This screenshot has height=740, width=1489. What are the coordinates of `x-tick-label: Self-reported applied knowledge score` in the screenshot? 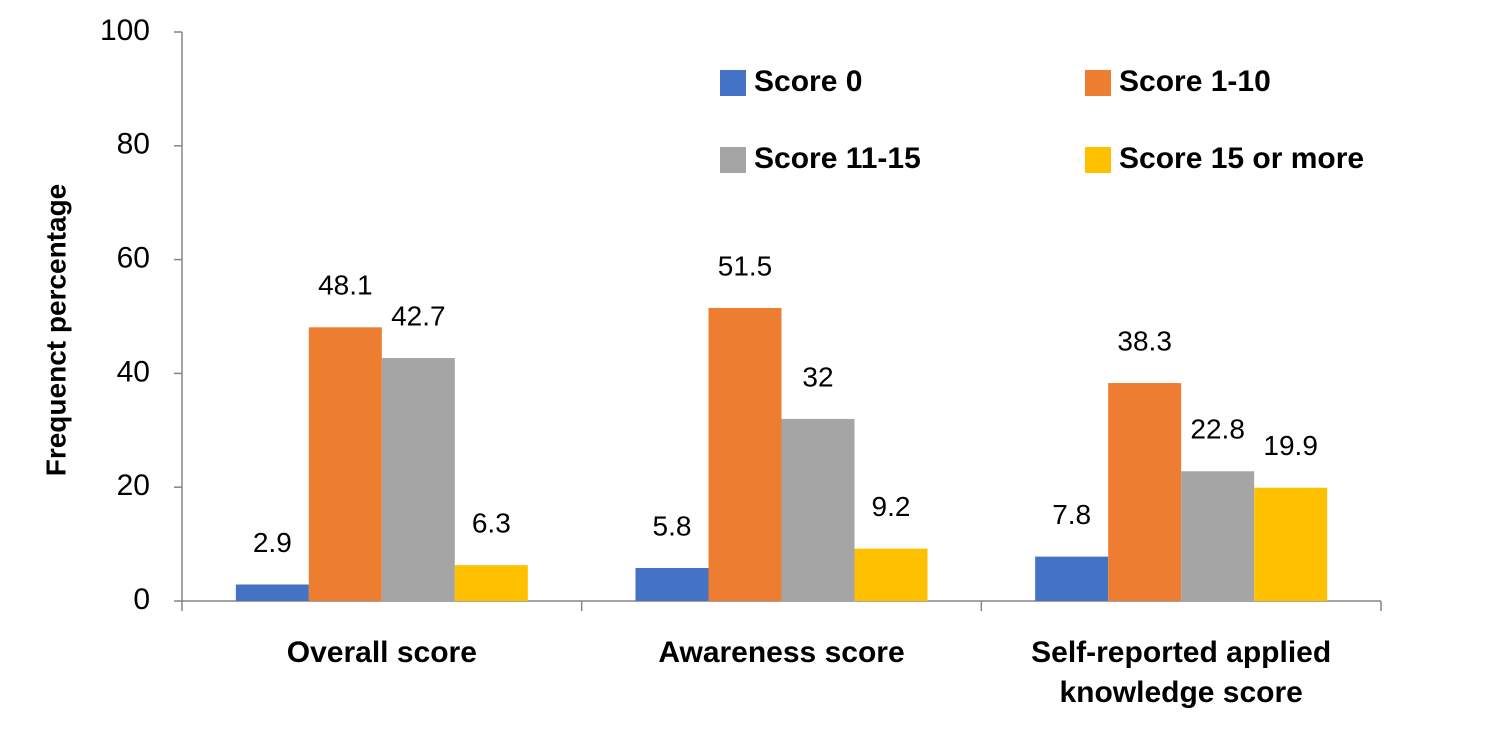 It's located at (1181, 672).